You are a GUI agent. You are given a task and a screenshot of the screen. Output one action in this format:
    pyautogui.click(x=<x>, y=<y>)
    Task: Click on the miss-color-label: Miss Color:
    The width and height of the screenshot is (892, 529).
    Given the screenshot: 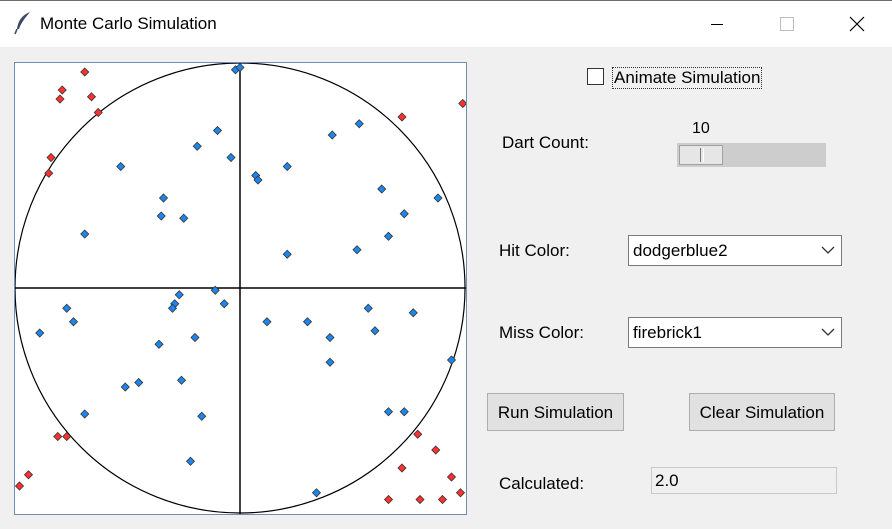 What is the action you would take?
    pyautogui.click(x=542, y=332)
    